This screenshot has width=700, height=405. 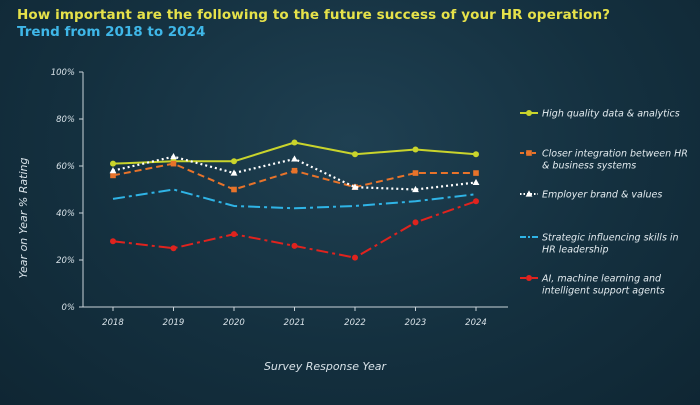 What do you see at coordinates (476, 323) in the screenshot?
I see `x-tick-label: 2024` at bounding box center [476, 323].